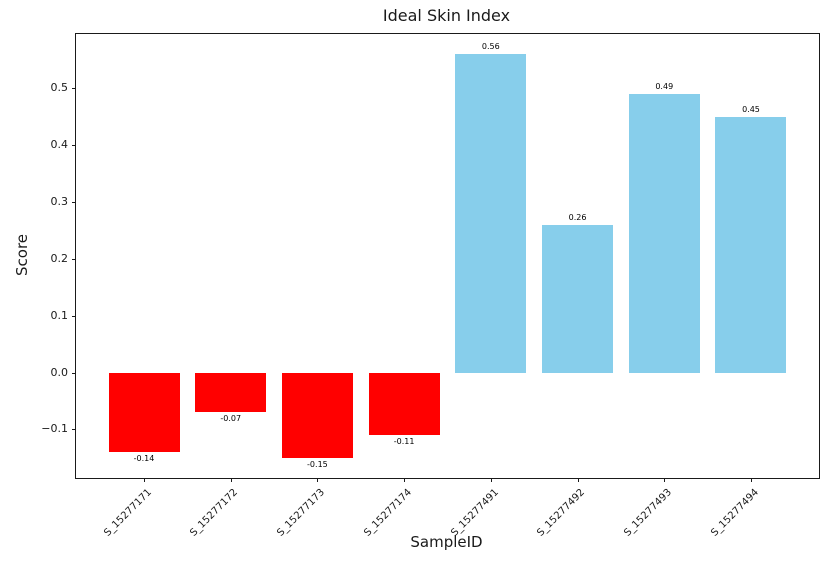  I want to click on x-tick-label: S_15277174, so click(388, 513).